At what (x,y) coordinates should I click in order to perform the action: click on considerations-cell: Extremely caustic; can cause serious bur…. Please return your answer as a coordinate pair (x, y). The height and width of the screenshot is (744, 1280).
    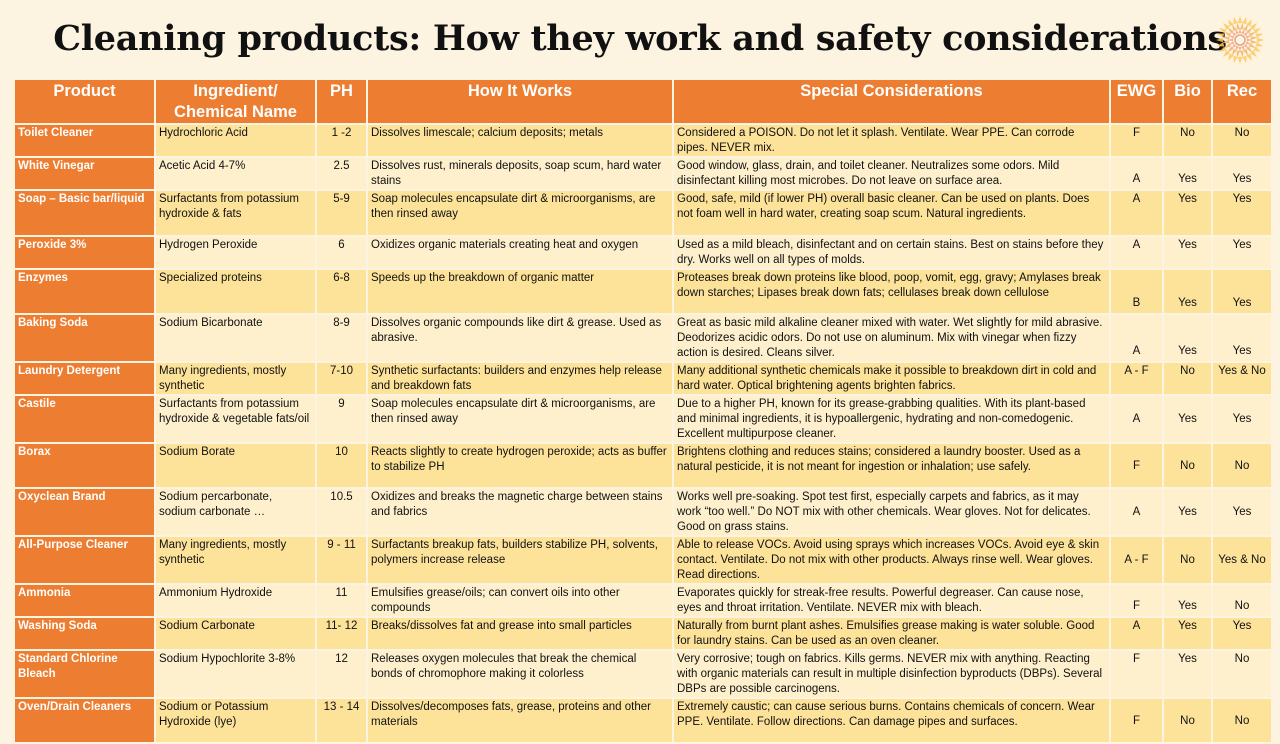
    Looking at the image, I should click on (891, 720).